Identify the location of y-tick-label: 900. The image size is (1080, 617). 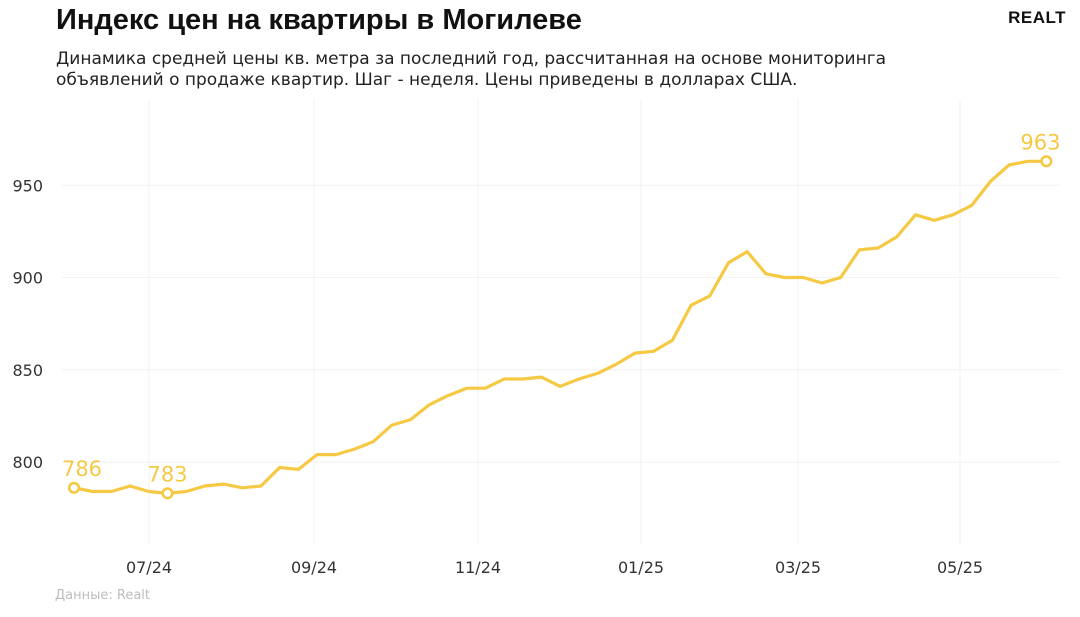
(27, 278).